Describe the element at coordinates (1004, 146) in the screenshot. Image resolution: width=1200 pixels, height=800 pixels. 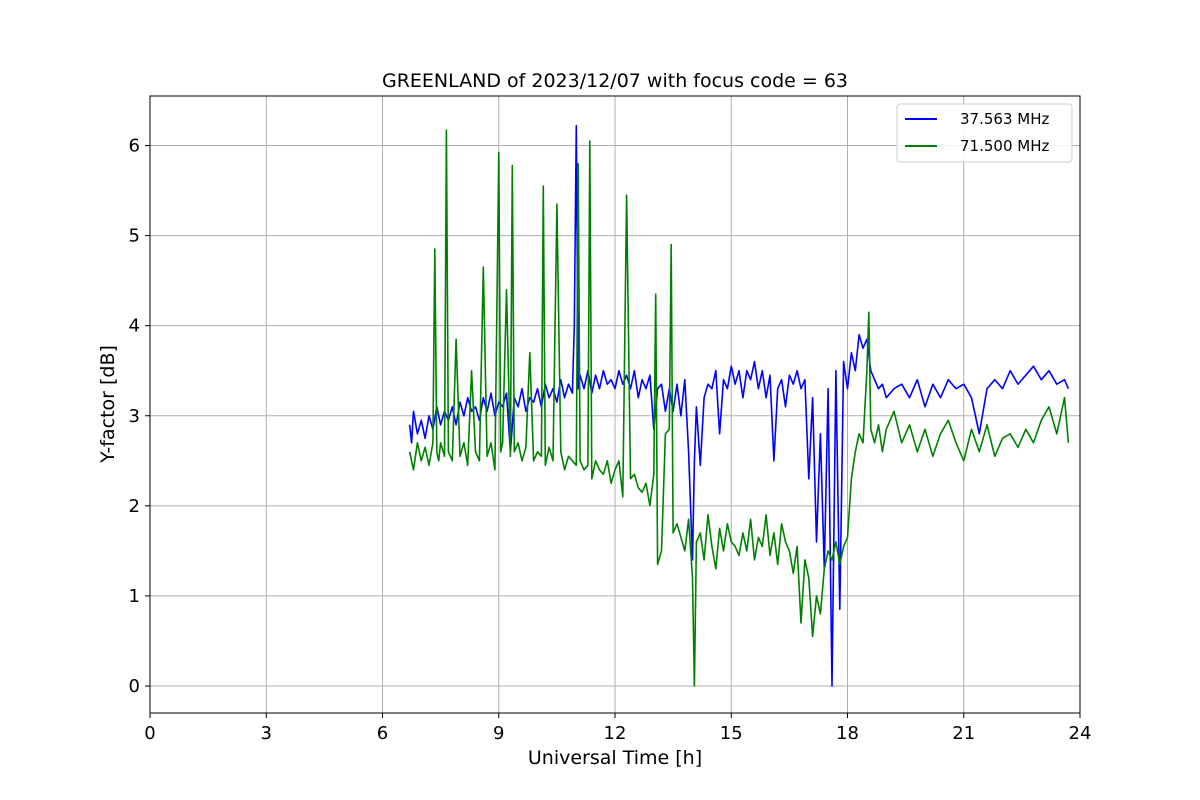
I see `legend-label-71mhz: 71.500 MHz` at that location.